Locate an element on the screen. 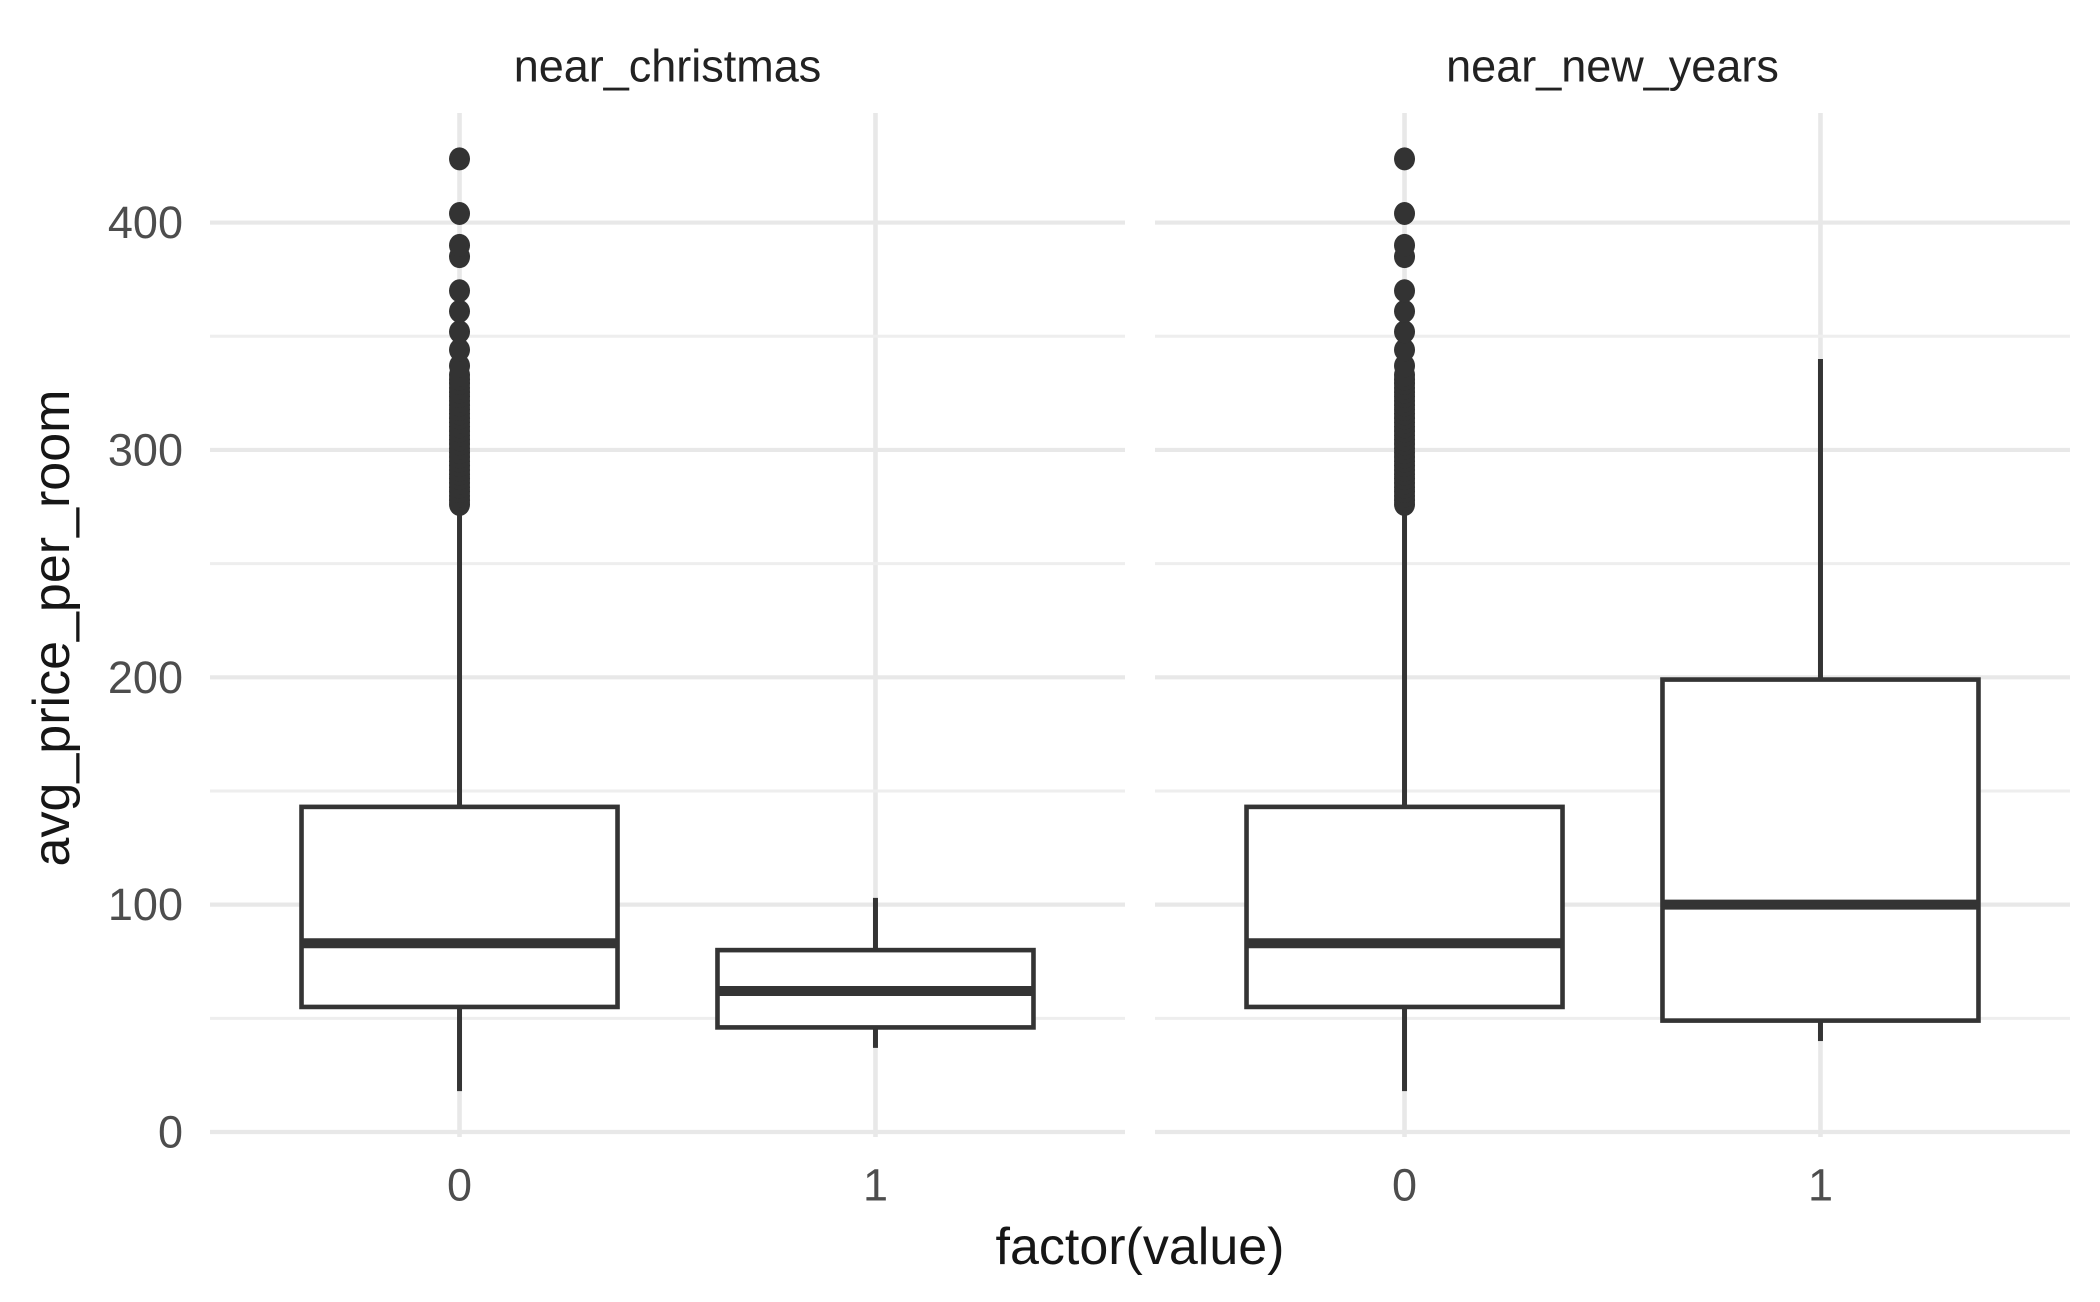  boxplot-near_christmas-cat0 is located at coordinates (459, 619).